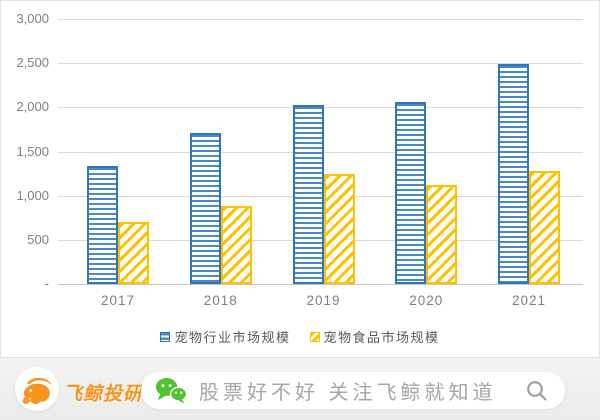 This screenshot has width=600, height=420. What do you see at coordinates (442, 234) in the screenshot?
I see `bar-pet-food-2020` at bounding box center [442, 234].